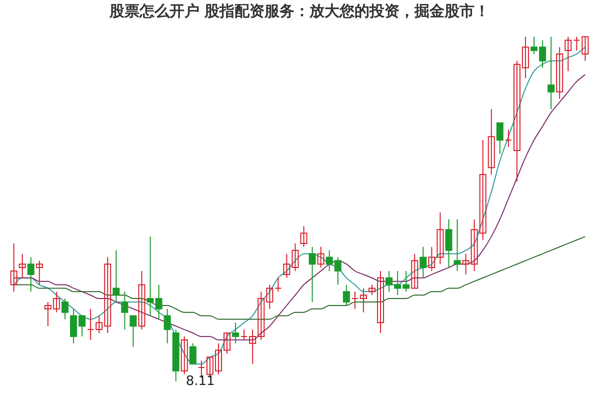 This screenshot has height=399, width=601. Describe the element at coordinates (200, 382) in the screenshot. I see `annotation: 8.11` at that location.